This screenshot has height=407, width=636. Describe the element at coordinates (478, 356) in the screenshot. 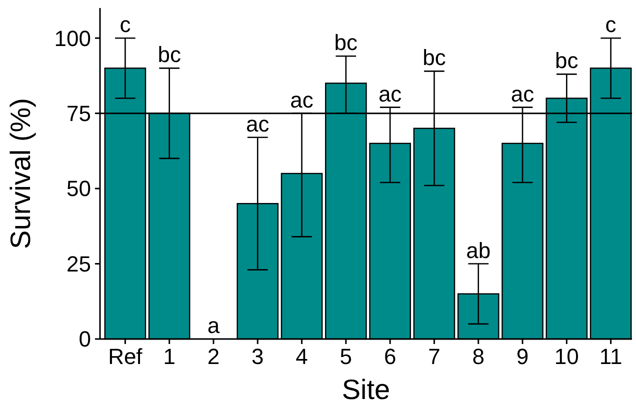

I see `x-tick-label: 8` at that location.